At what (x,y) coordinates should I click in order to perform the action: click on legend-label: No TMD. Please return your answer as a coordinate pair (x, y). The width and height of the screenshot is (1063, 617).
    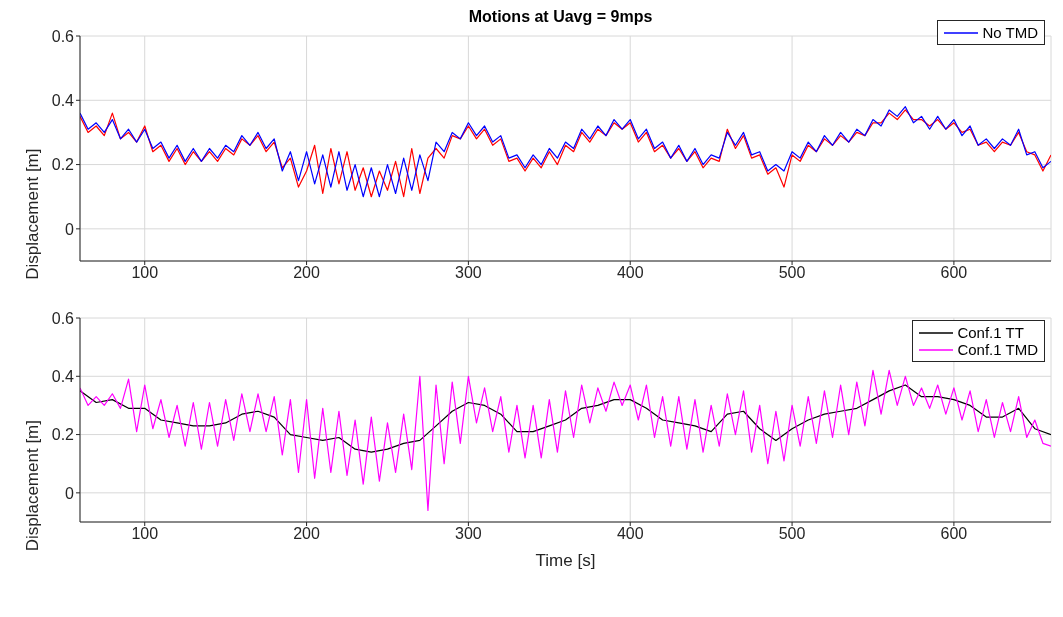
    Looking at the image, I should click on (1010, 32).